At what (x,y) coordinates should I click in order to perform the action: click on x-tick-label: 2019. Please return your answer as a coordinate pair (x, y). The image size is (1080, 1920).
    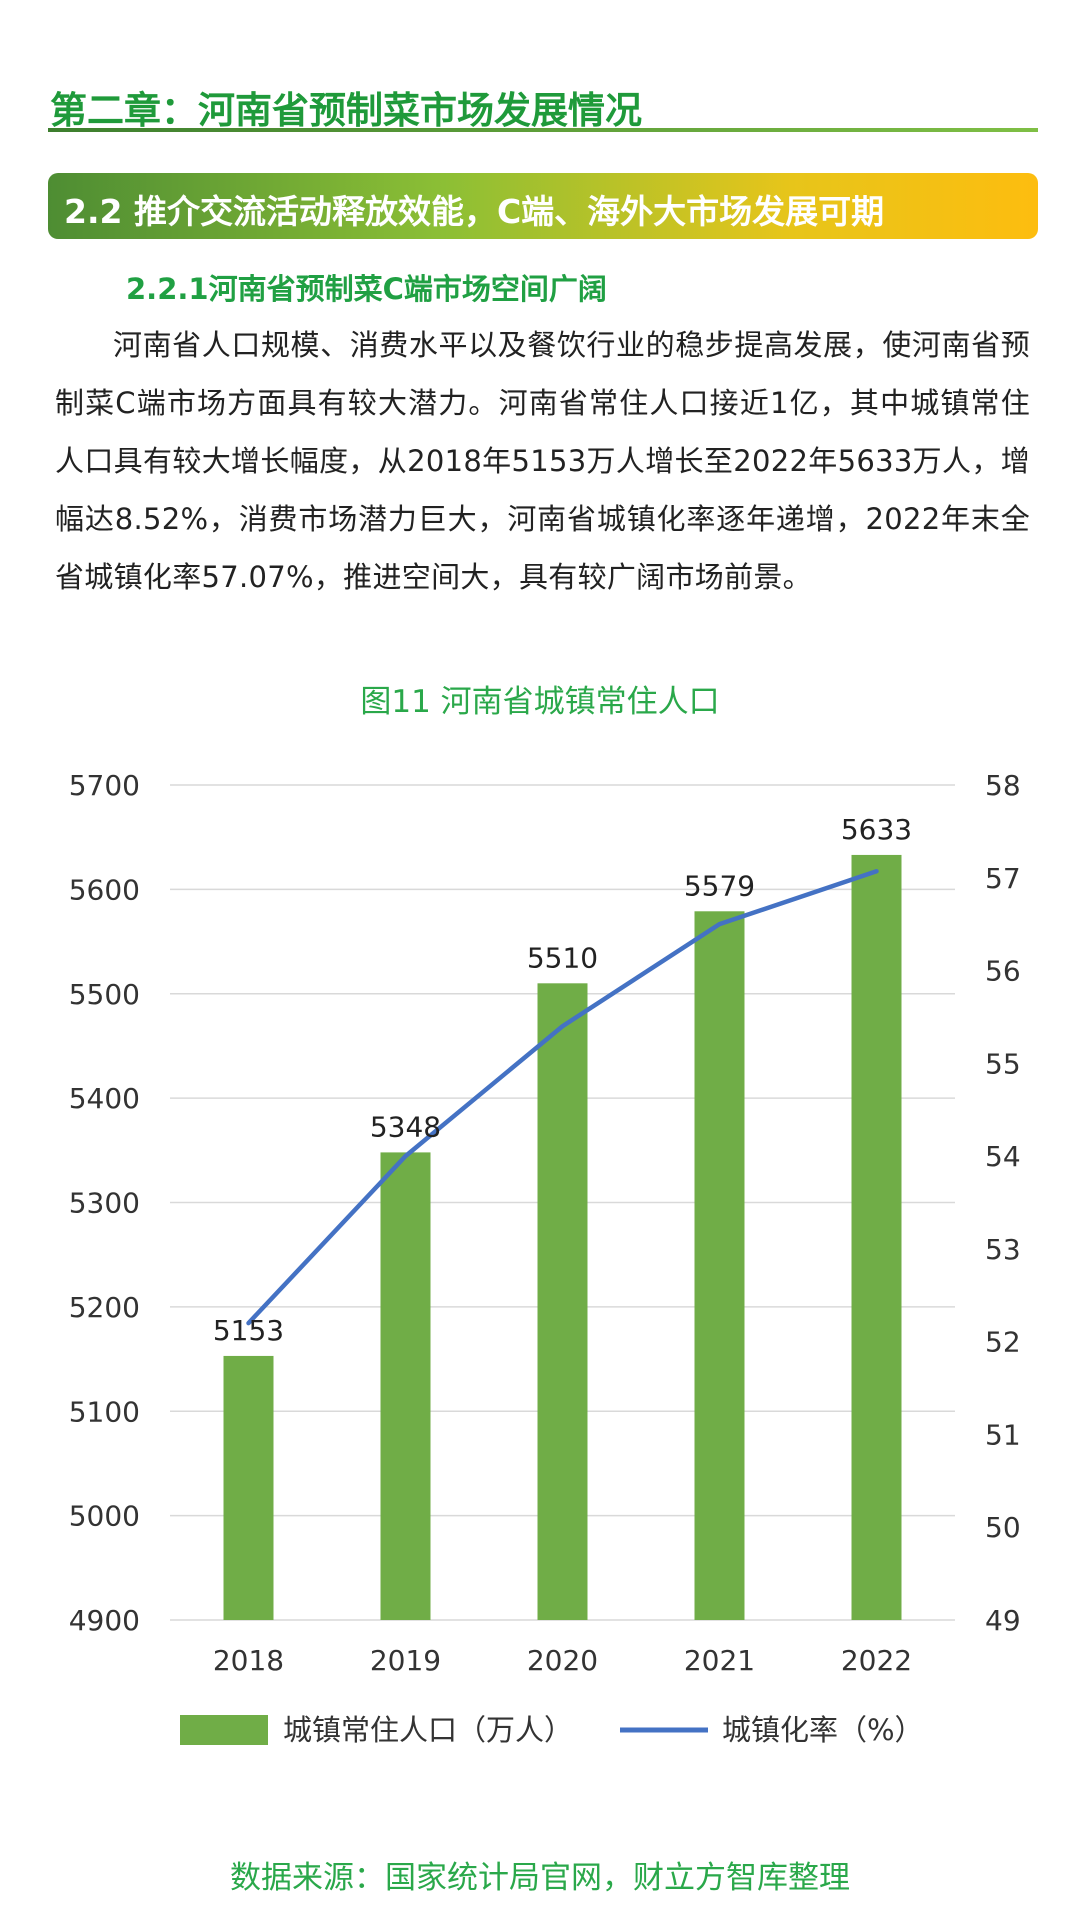
    Looking at the image, I should click on (405, 1660).